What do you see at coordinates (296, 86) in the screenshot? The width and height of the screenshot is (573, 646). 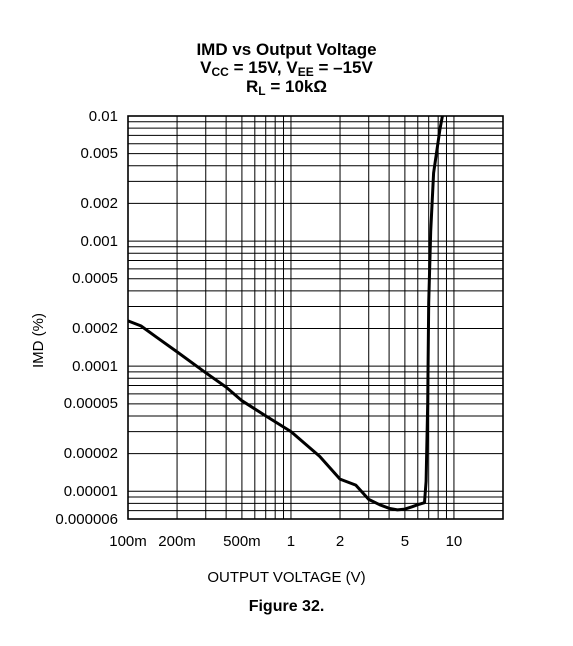 I see `load-end-text: = 10kΩ` at bounding box center [296, 86].